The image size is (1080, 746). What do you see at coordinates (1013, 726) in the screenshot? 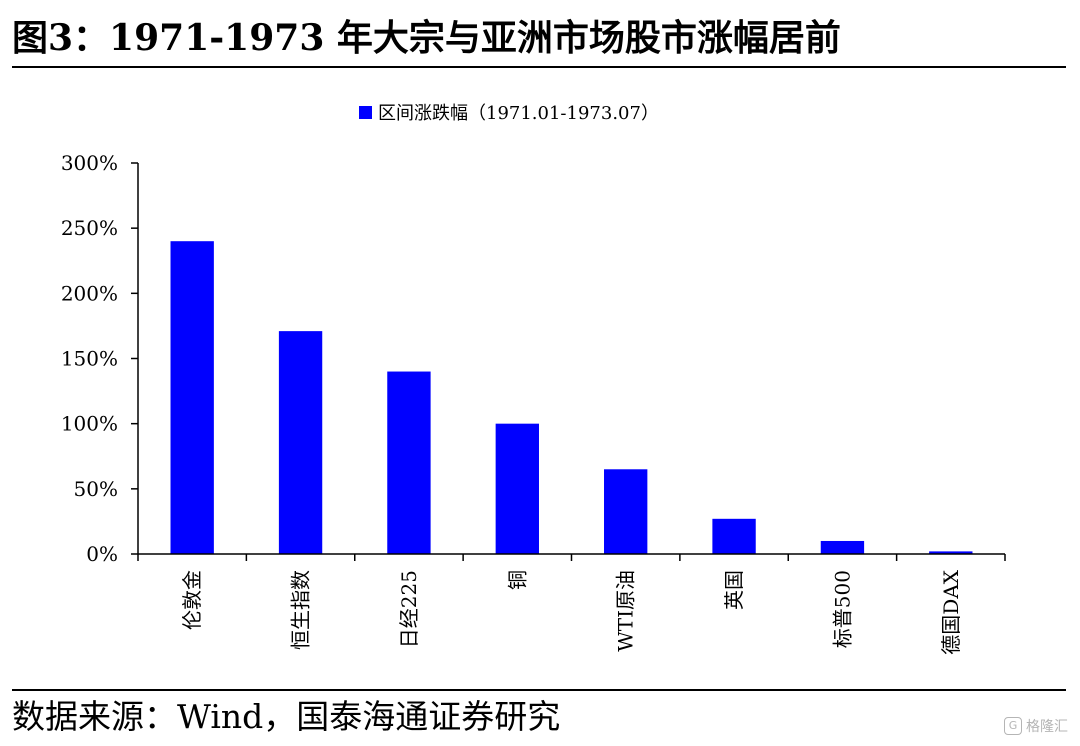
I see `watermark-logo-icon: G` at bounding box center [1013, 726].